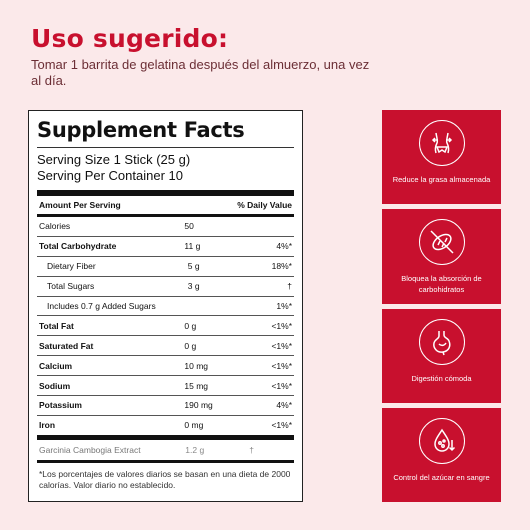 The height and width of the screenshot is (530, 530). Describe the element at coordinates (441, 242) in the screenshot. I see `no-bread-icon` at that location.